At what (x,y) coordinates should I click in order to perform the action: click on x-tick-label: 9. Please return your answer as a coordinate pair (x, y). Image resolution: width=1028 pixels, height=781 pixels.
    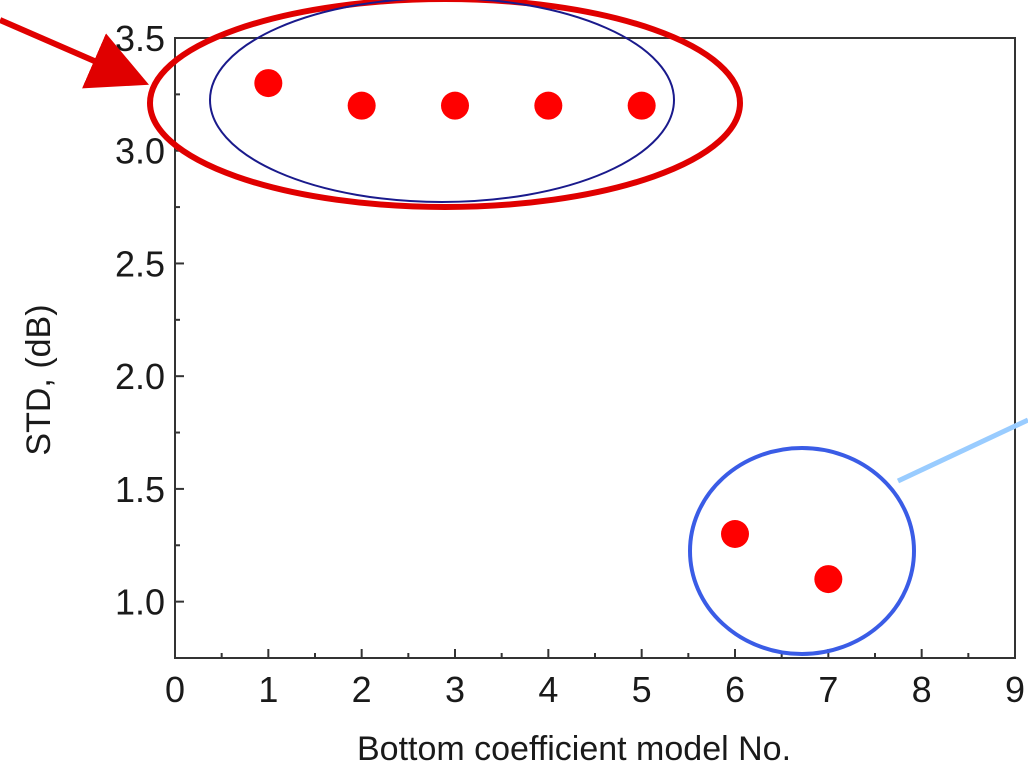
    Looking at the image, I should click on (1015, 689).